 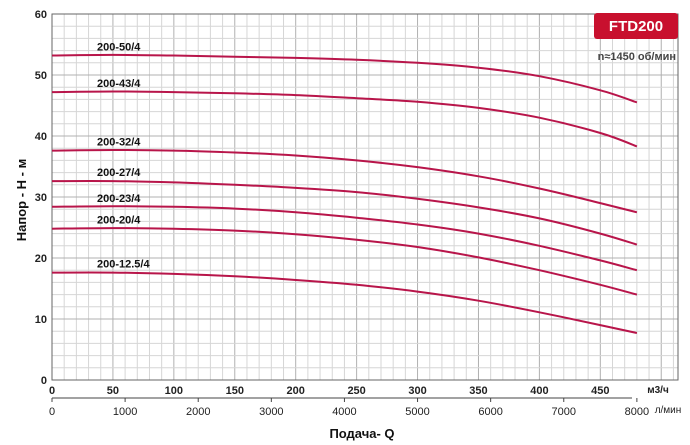 What do you see at coordinates (417, 391) in the screenshot?
I see `x-tick-label-primary: 300` at bounding box center [417, 391].